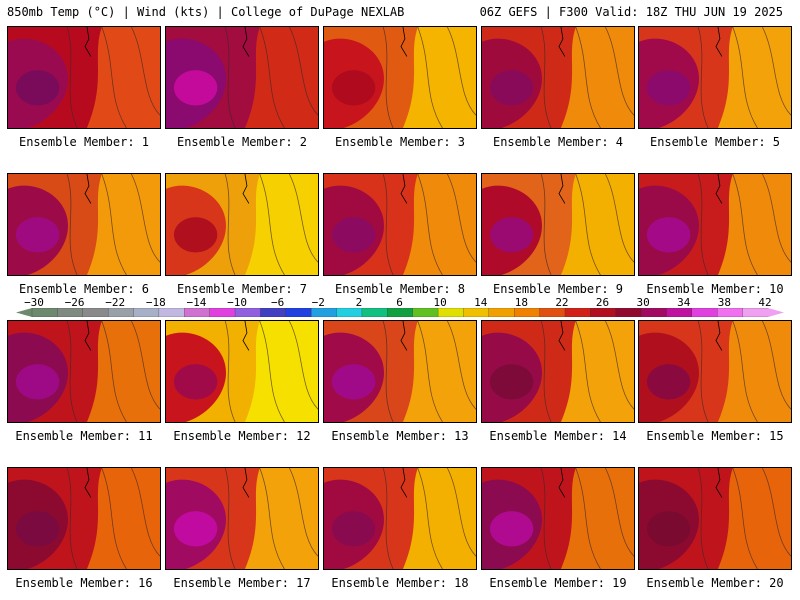 This screenshot has width=800, height=600. What do you see at coordinates (558, 289) in the screenshot?
I see `ensemble-member-label: Ensemble Member: 9` at bounding box center [558, 289].